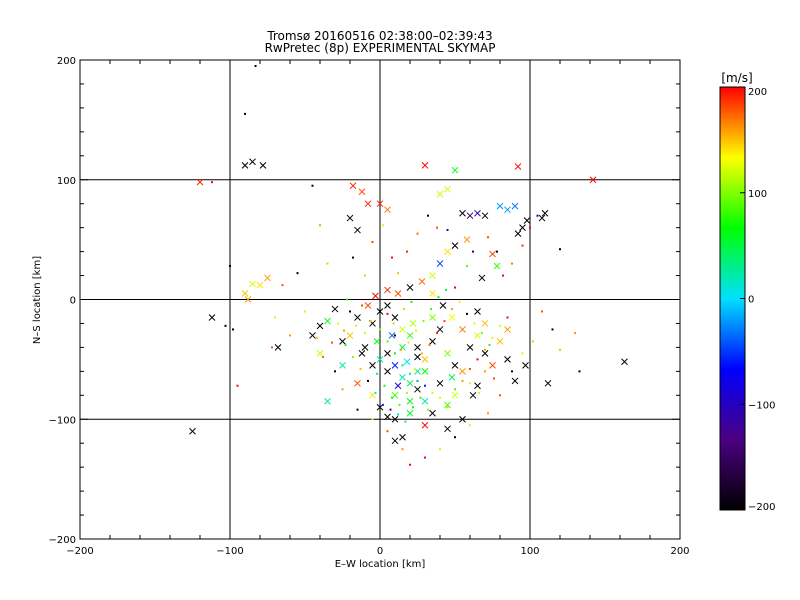 This screenshot has height=600, width=800. What do you see at coordinates (37, 300) in the screenshot?
I see `y-axis-label: N–S location [km]` at bounding box center [37, 300].